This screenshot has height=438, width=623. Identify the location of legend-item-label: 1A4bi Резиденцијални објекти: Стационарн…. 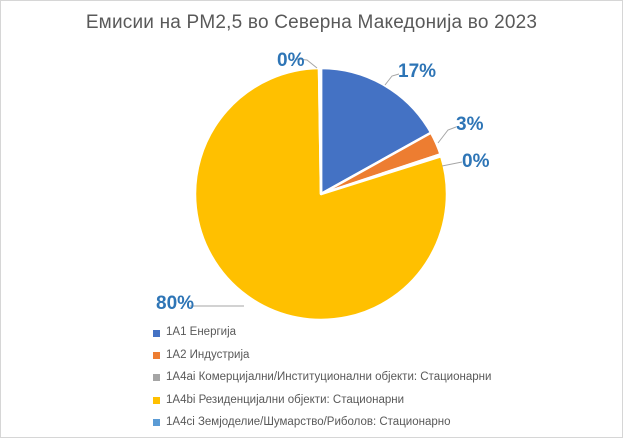
(285, 399).